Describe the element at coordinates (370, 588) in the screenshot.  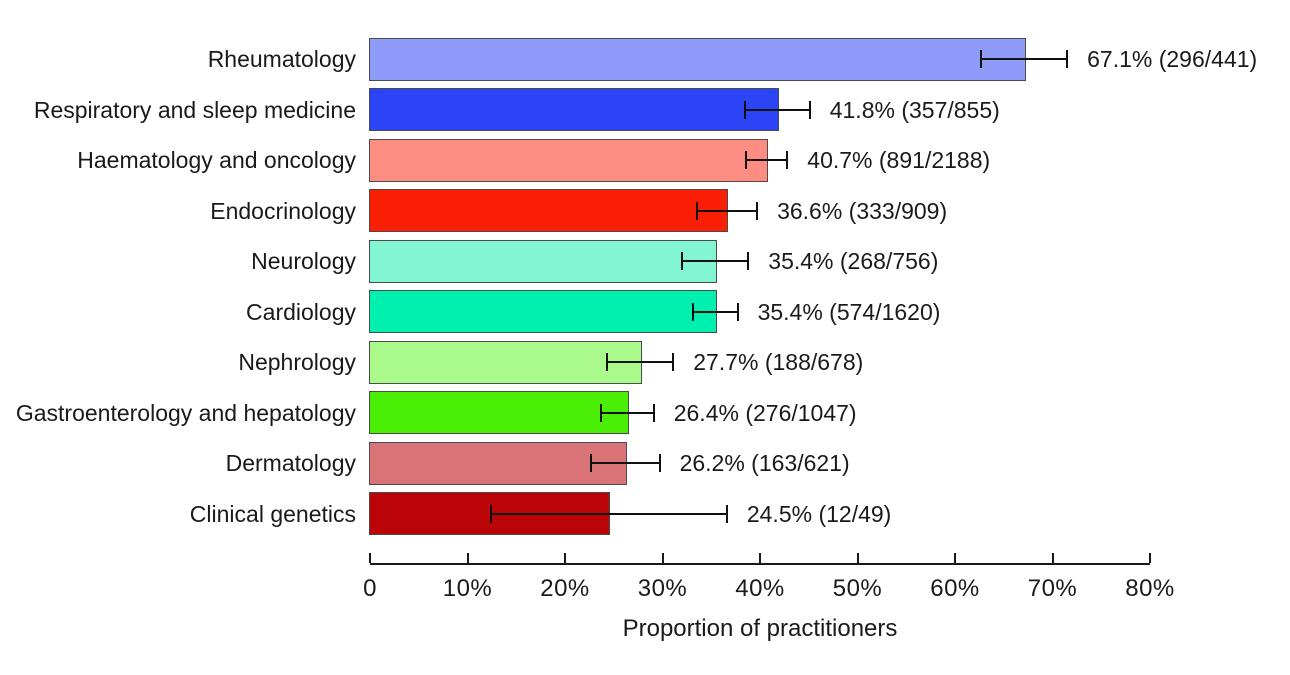
I see `x-axis-tick-label: 0` at that location.